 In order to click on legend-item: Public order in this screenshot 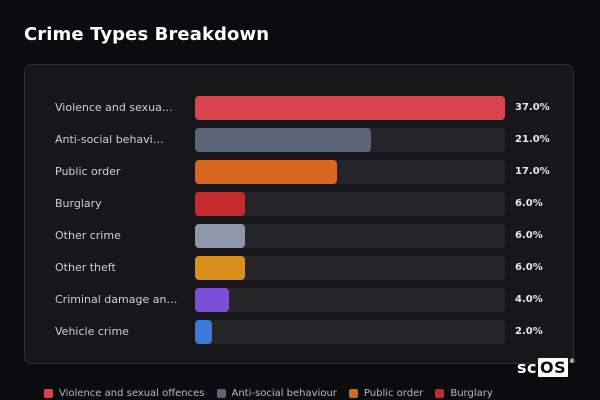, I will do `click(386, 393)`.